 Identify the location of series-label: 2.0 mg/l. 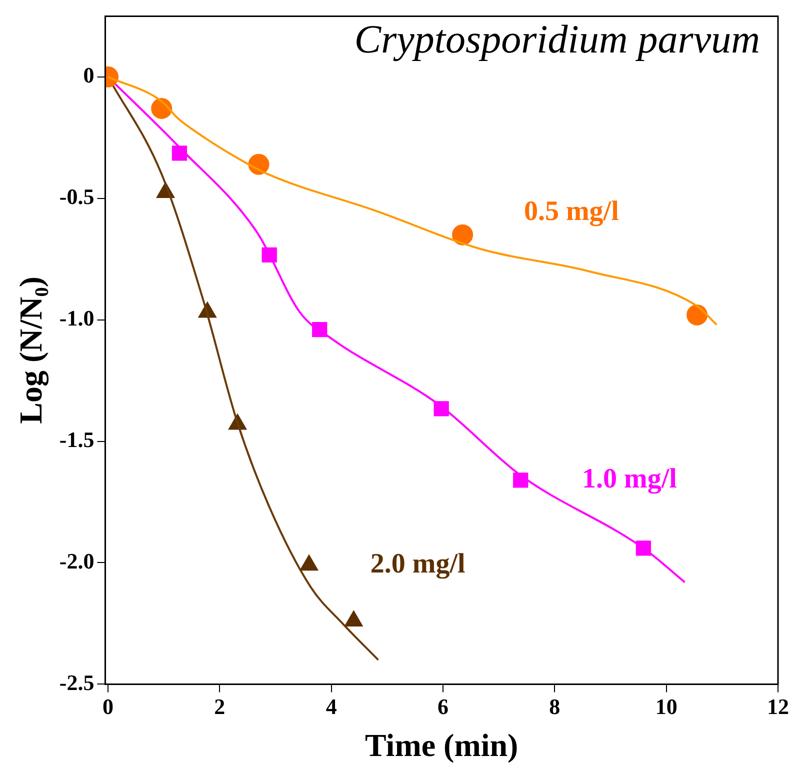
(418, 564).